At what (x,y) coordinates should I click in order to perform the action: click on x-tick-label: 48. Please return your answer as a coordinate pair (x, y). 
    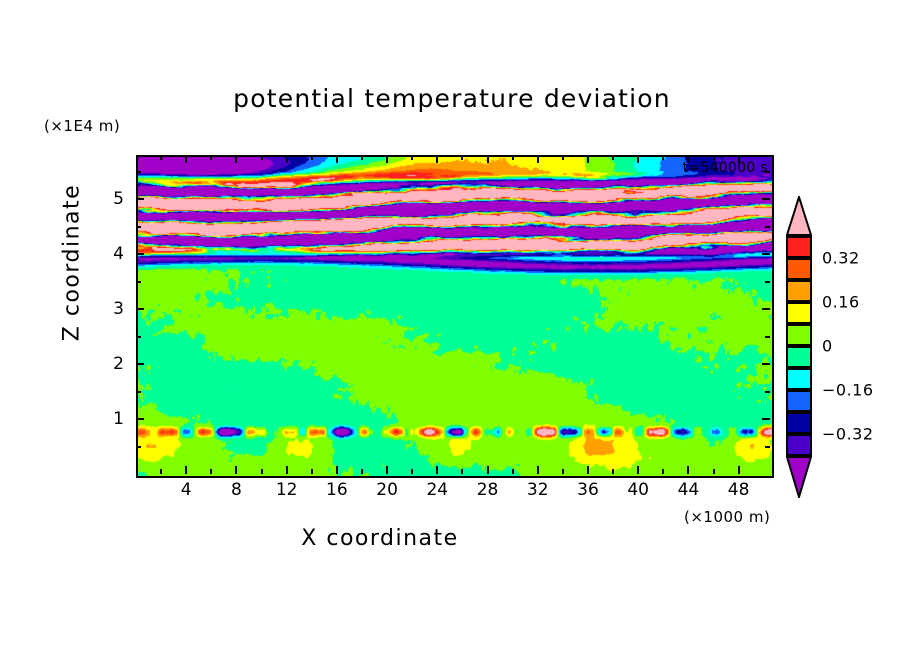
    Looking at the image, I should click on (738, 490).